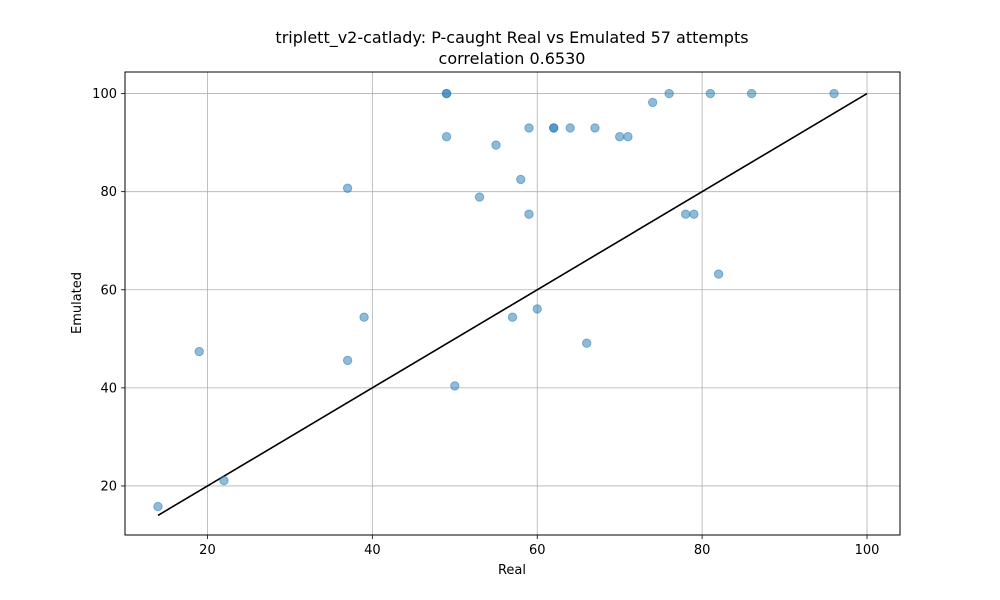 This screenshot has height=600, width=1000. I want to click on x-tick-label: 80, so click(702, 550).